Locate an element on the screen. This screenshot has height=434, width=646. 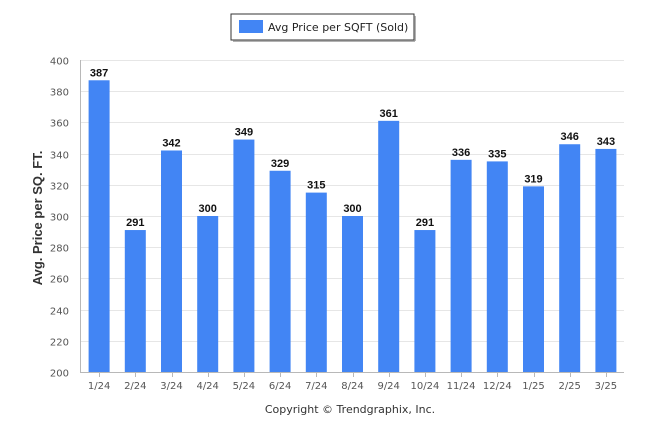
data-label: 319 is located at coordinates (533, 179).